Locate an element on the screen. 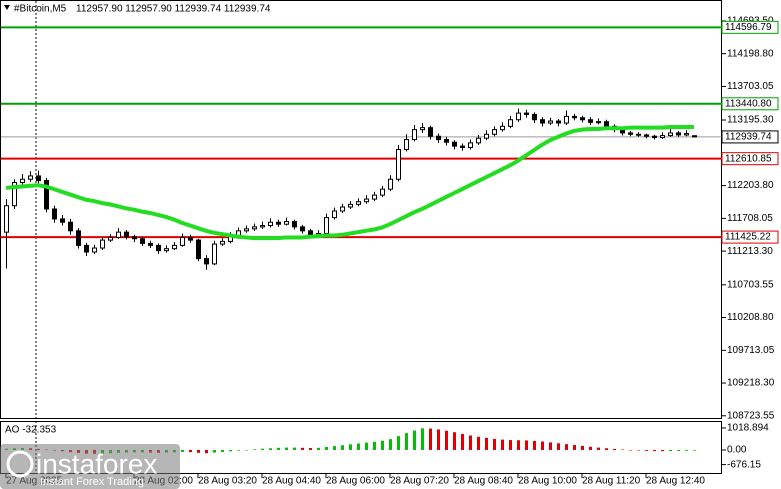  level-price-label: 111425.22 is located at coordinates (748, 237).